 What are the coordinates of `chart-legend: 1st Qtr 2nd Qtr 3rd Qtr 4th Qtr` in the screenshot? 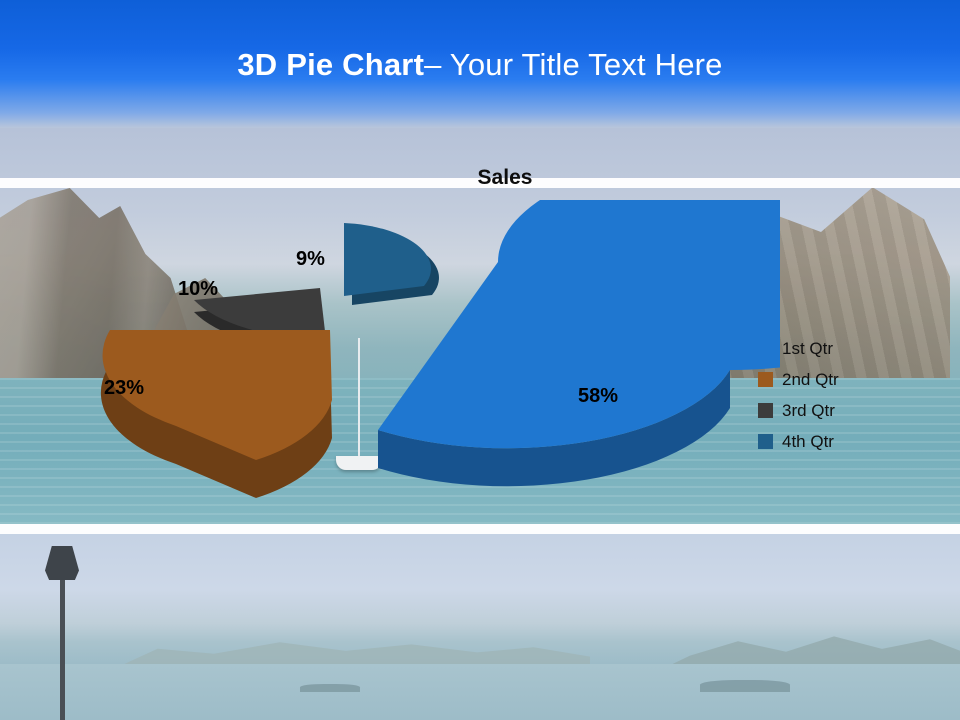 It's located at (828, 395).